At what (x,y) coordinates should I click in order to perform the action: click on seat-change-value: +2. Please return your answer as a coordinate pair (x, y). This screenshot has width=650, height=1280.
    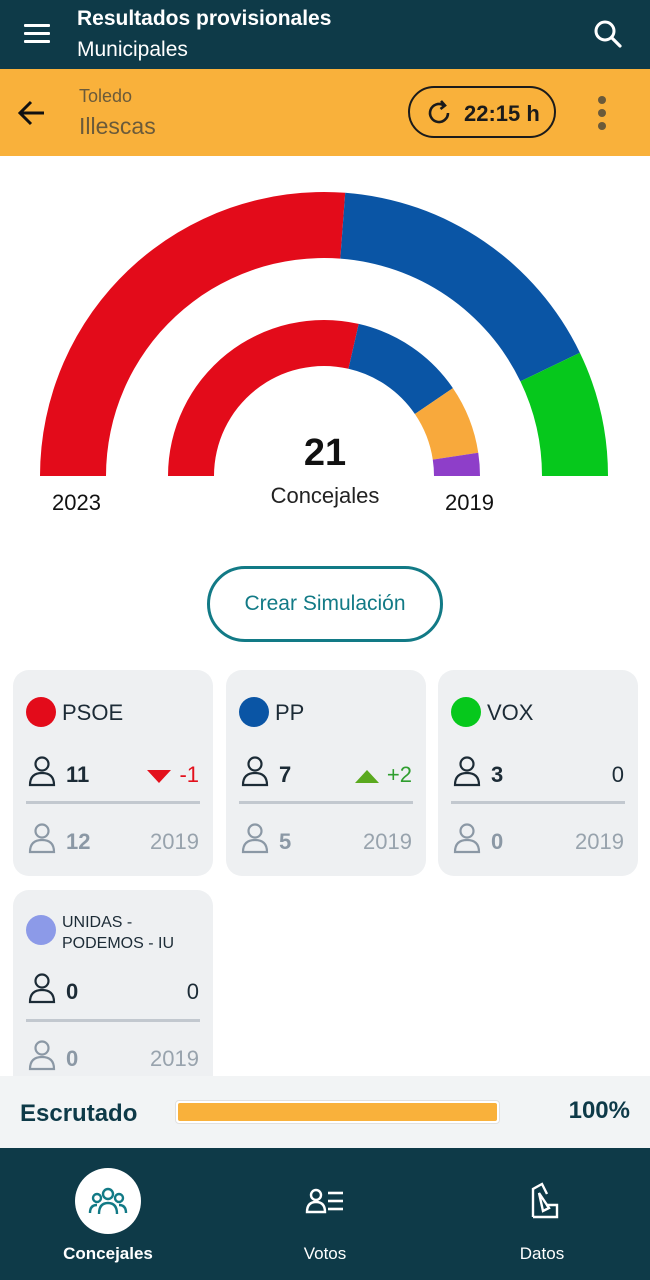
    Looking at the image, I should click on (399, 774).